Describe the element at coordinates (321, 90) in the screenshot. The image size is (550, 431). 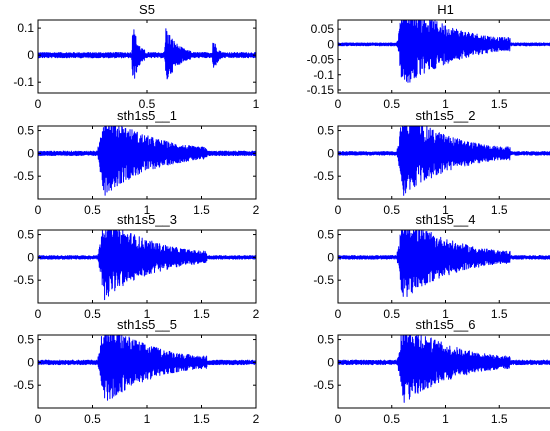
I see `y-tick-label: -0.15` at that location.